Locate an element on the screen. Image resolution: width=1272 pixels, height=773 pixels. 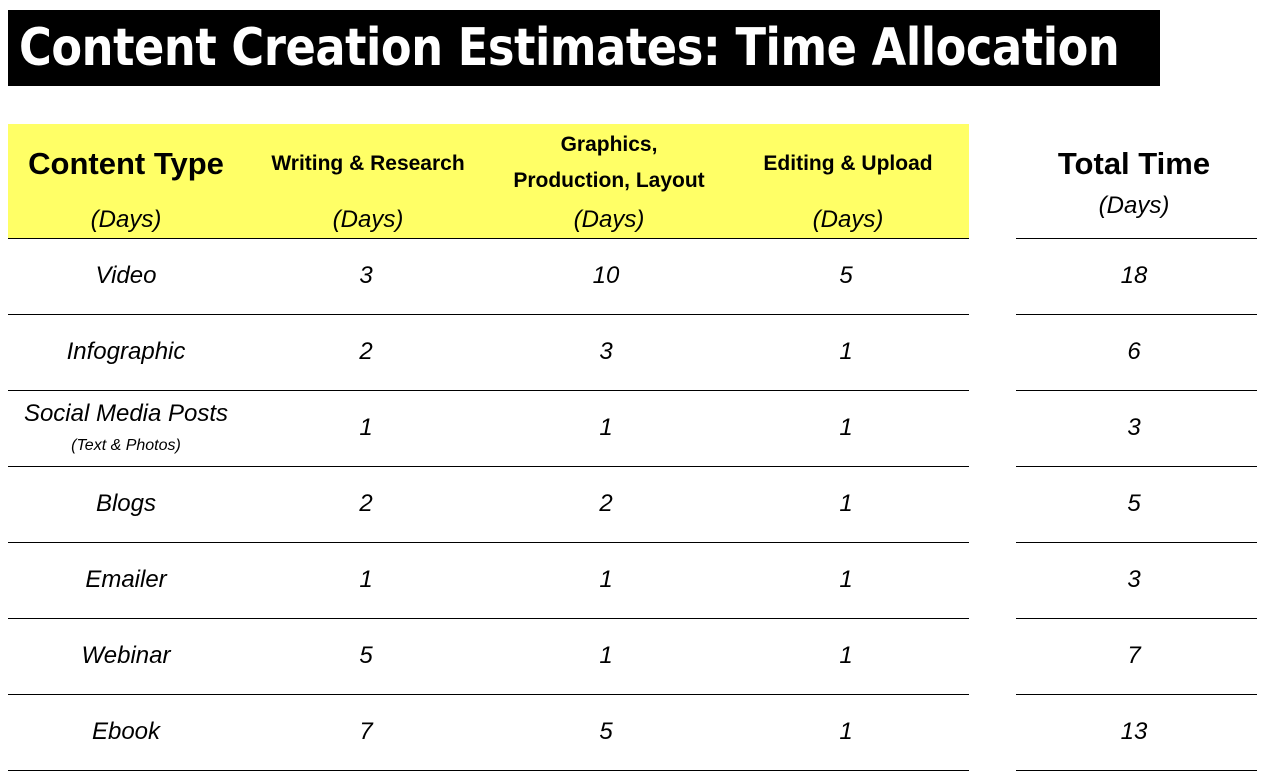
header-divider-main is located at coordinates (488, 238).